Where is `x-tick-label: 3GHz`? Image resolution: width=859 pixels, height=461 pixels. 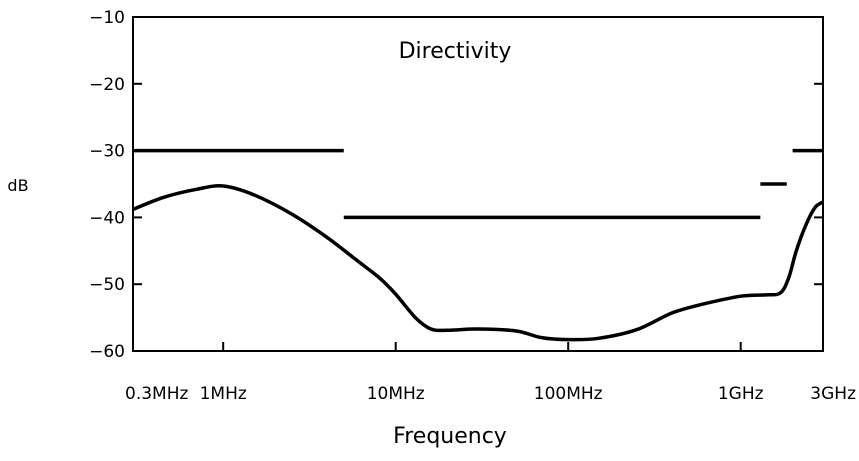
x-tick-label: 3GHz is located at coordinates (833, 394).